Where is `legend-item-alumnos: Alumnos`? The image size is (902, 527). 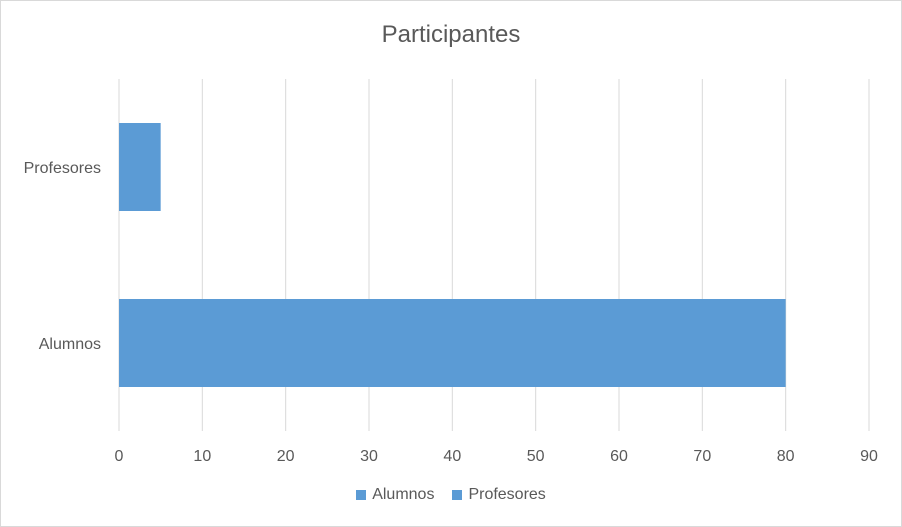
legend-item-alumnos: Alumnos is located at coordinates (395, 495).